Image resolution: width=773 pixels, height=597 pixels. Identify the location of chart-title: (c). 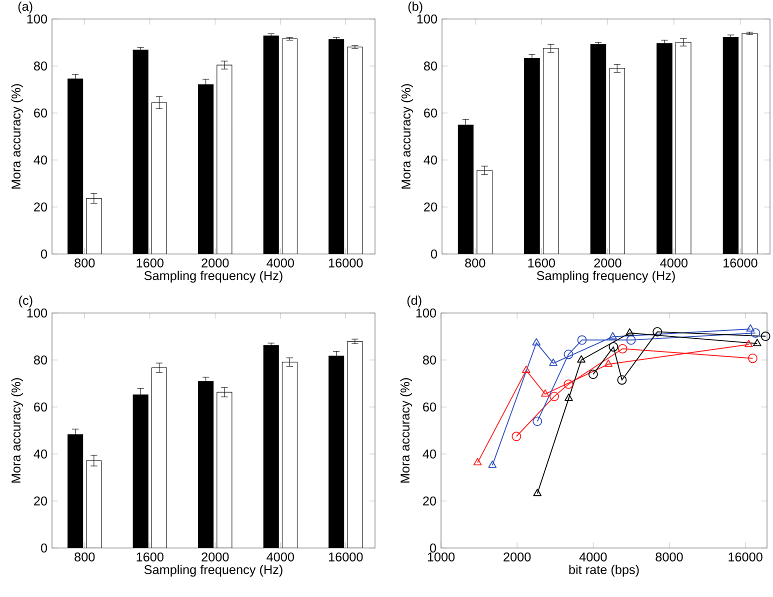
(25, 302).